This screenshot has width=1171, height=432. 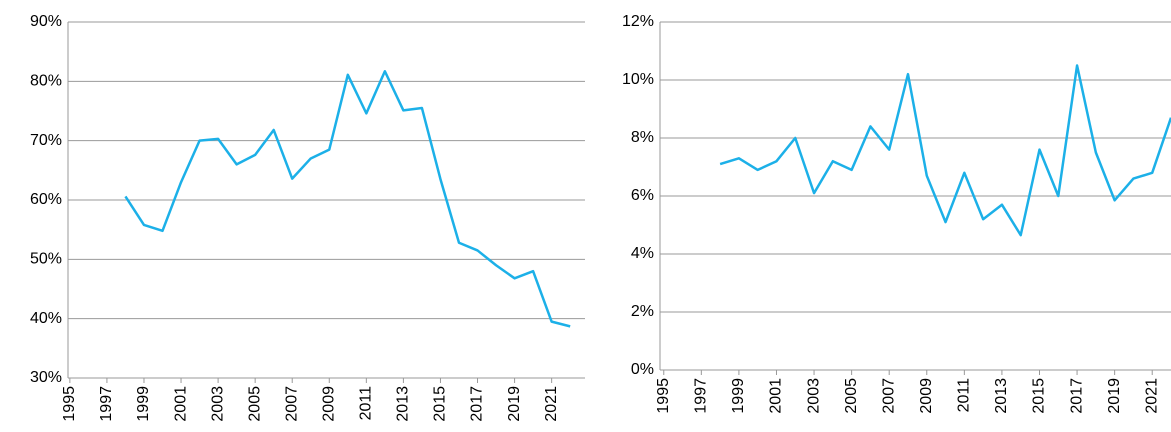 What do you see at coordinates (46, 81) in the screenshot?
I see `y-tick-label: 80%` at bounding box center [46, 81].